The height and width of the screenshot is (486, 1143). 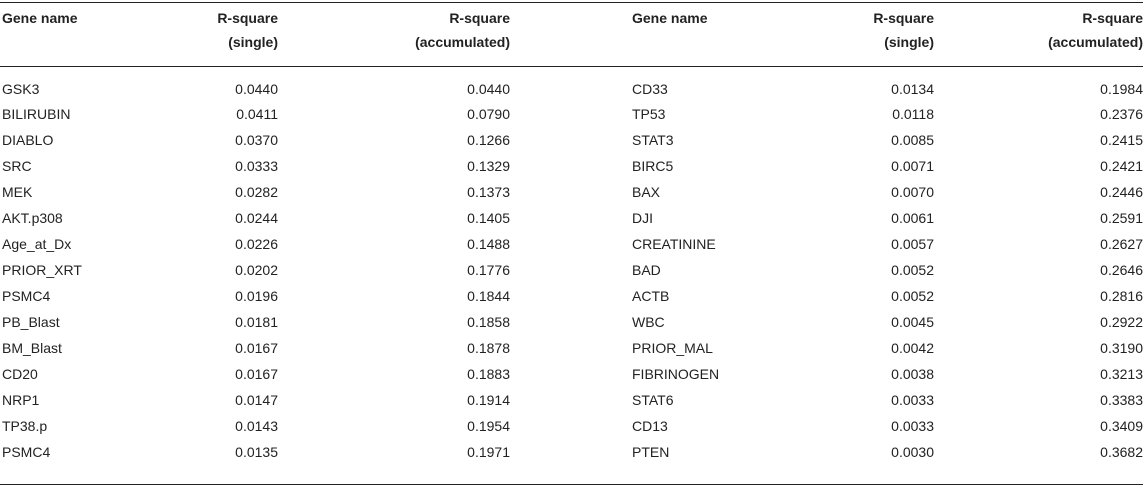 What do you see at coordinates (256, 166) in the screenshot?
I see `r-square-single-cell: 0.0333` at bounding box center [256, 166].